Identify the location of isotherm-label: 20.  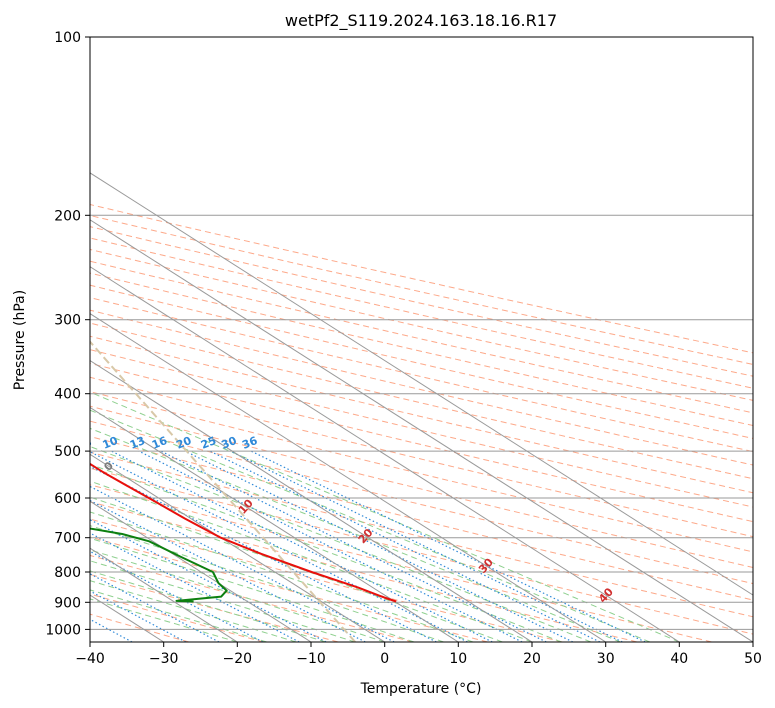
(366, 536).